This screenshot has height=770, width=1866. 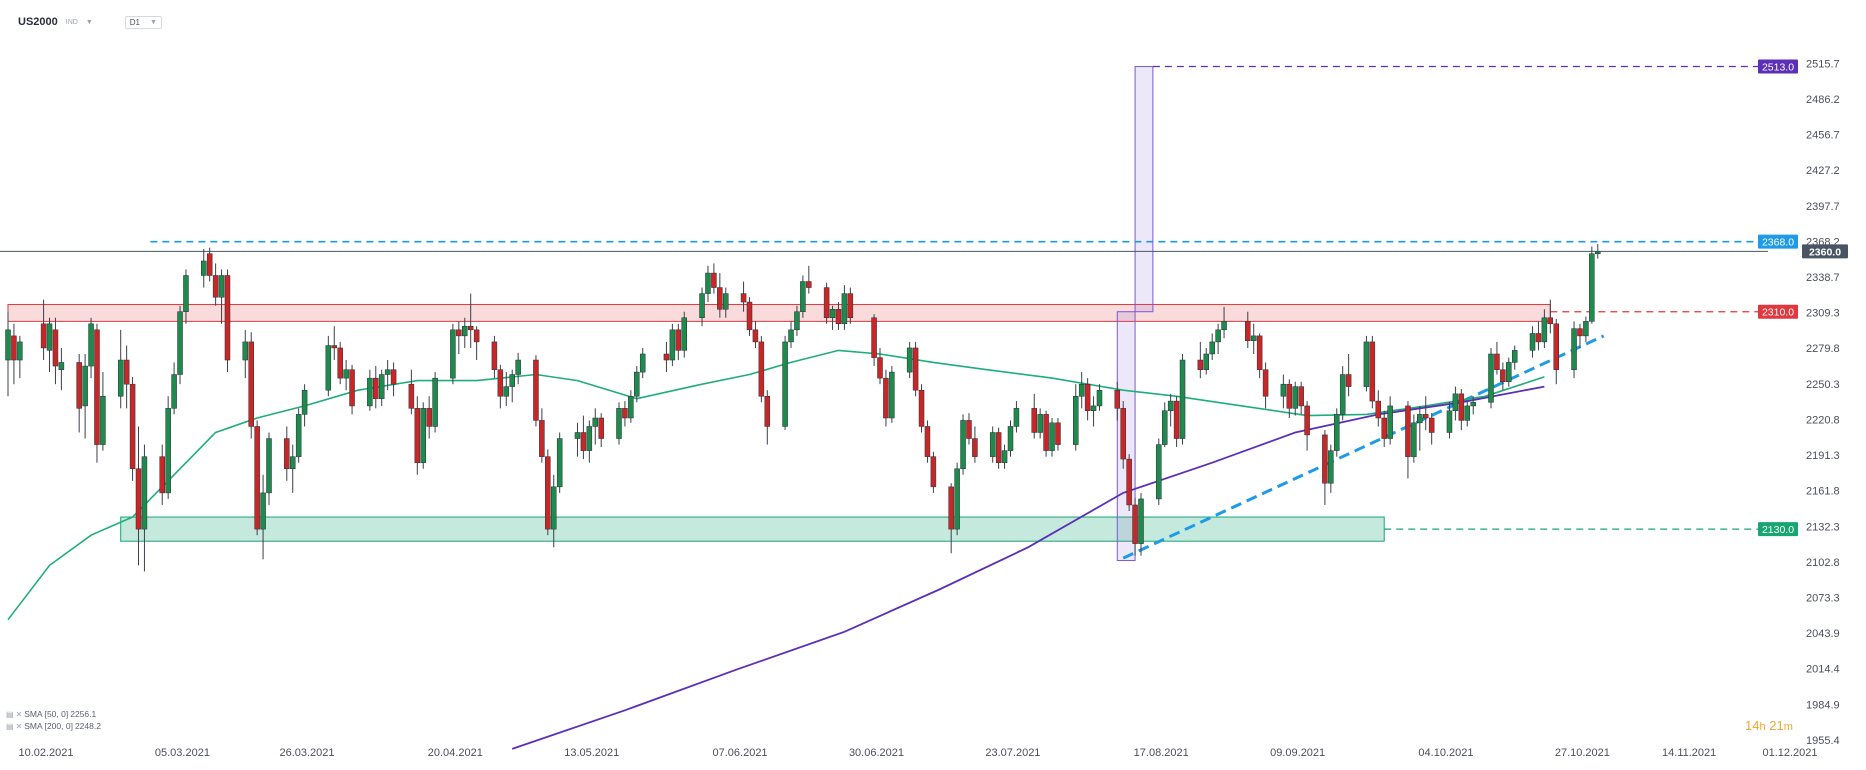 I want to click on resistance-zone, so click(x=779, y=312).